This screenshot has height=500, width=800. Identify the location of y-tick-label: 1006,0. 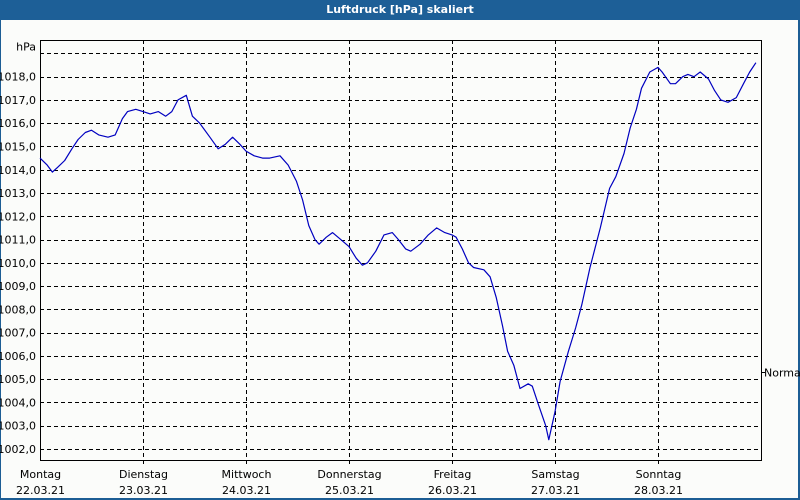
(18, 356).